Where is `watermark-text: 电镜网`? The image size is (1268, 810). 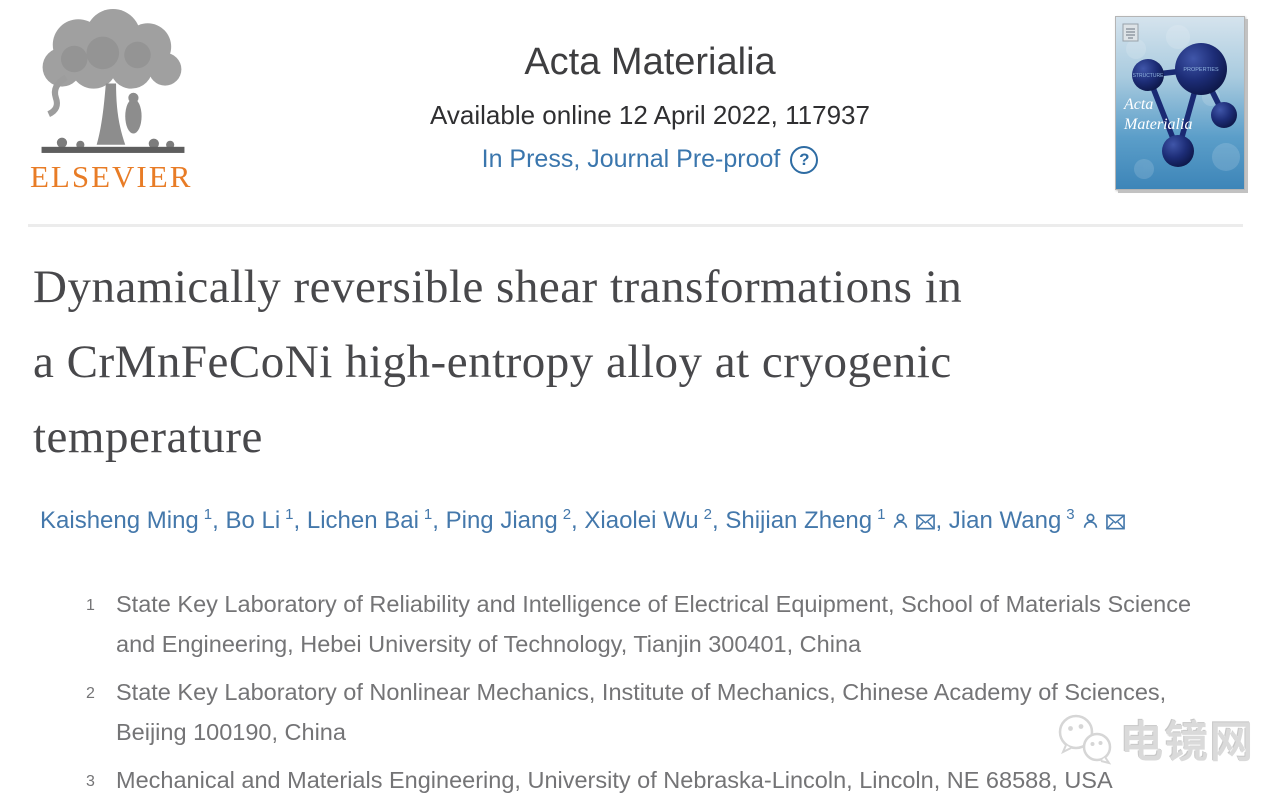
watermark-text: 电镜网 is located at coordinates (1187, 743).